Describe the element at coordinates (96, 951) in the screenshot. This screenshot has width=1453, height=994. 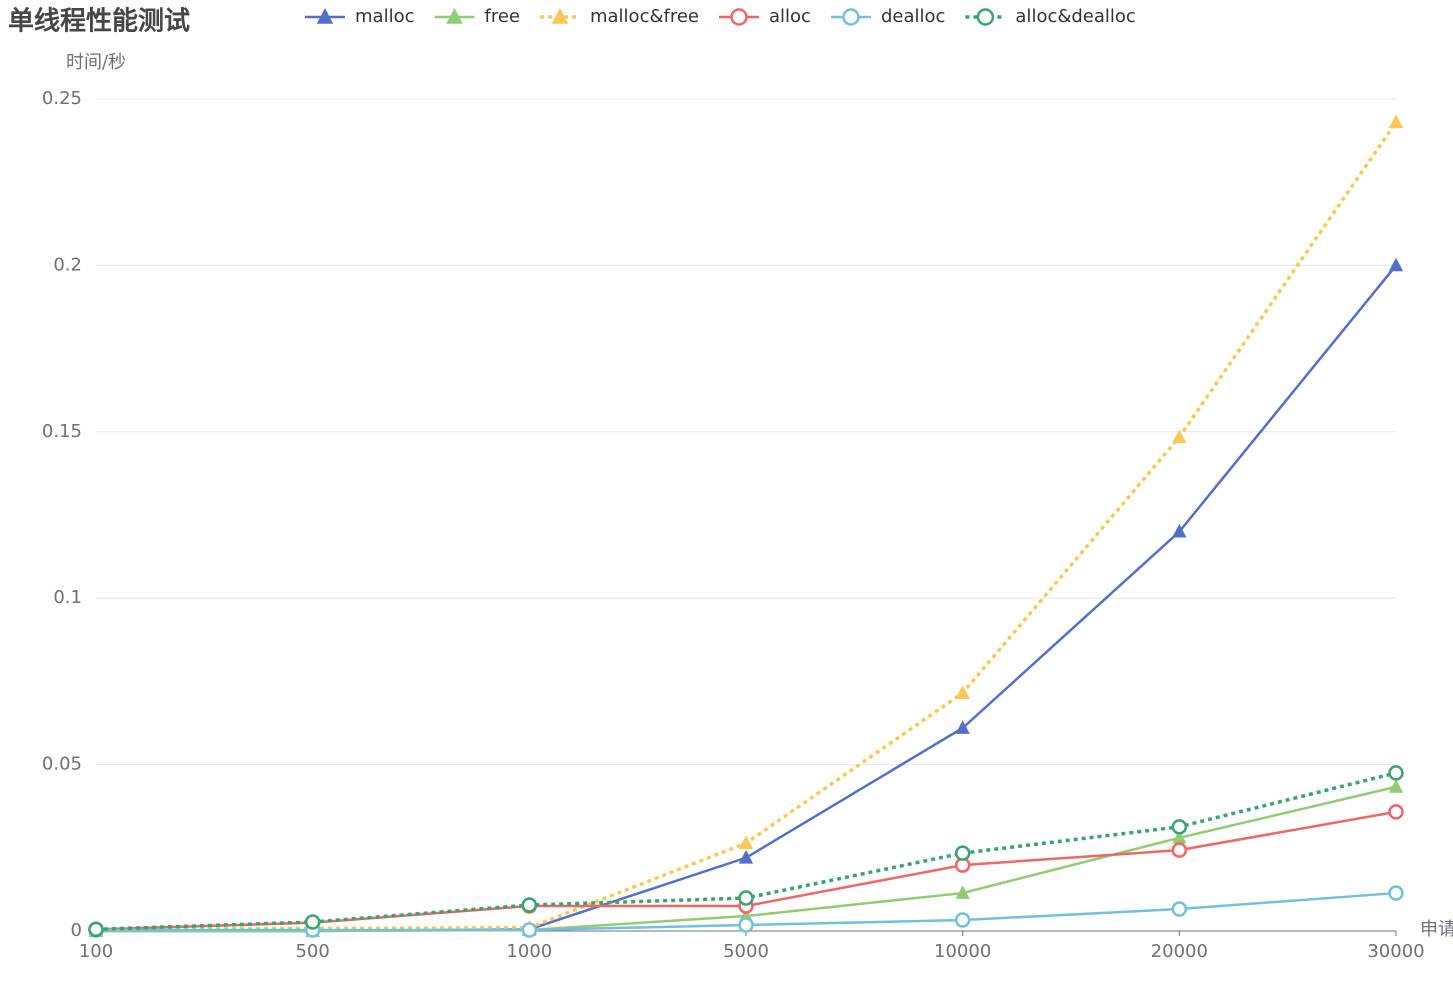
I see `x-tick-label: 100` at that location.